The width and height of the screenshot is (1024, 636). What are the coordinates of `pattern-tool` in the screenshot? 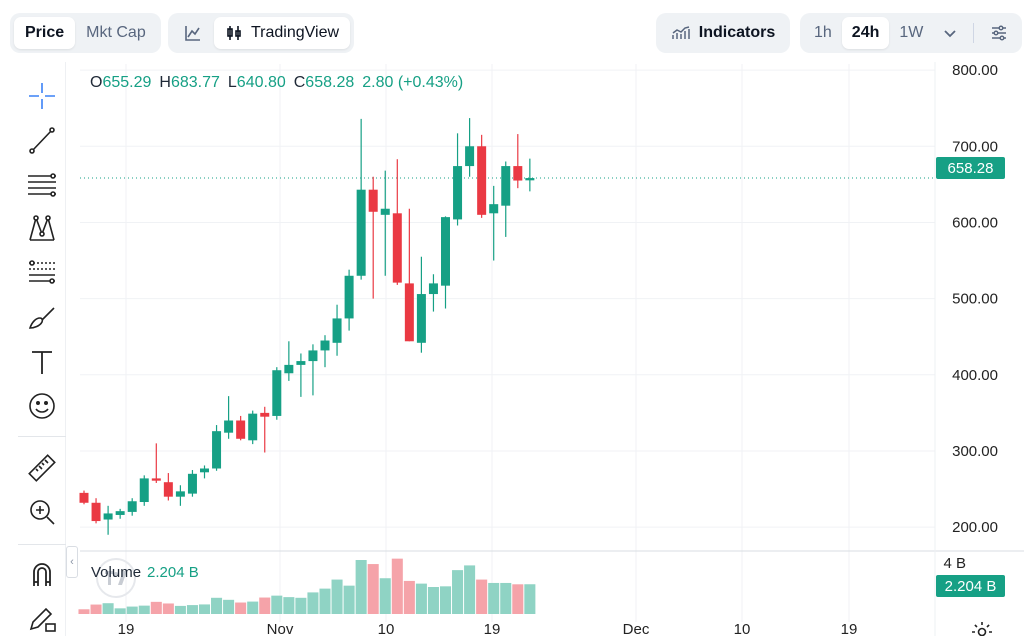 It's located at (42, 228).